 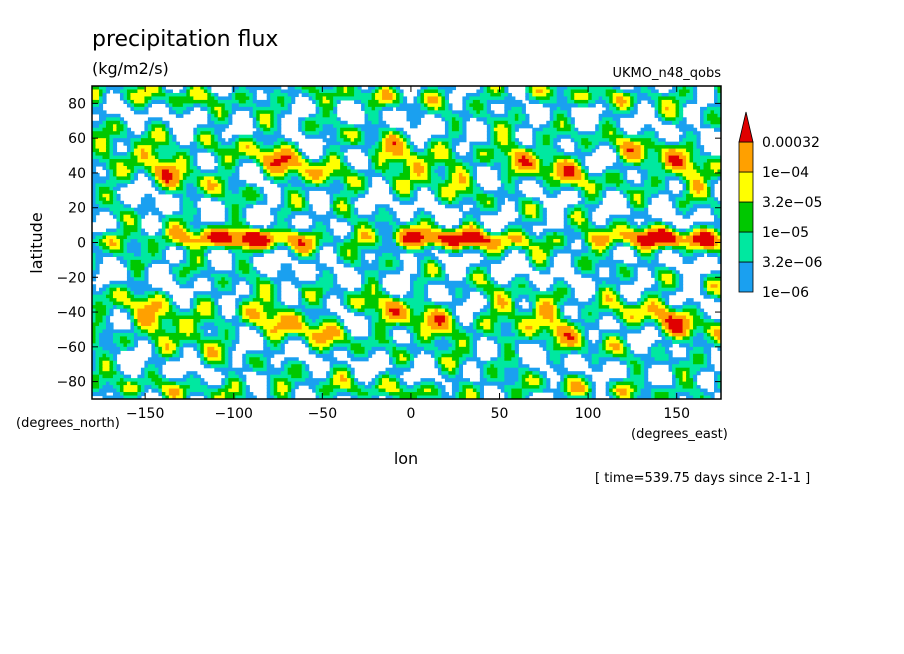 What do you see at coordinates (406, 458) in the screenshot?
I see `x-axis-label: lon` at bounding box center [406, 458].